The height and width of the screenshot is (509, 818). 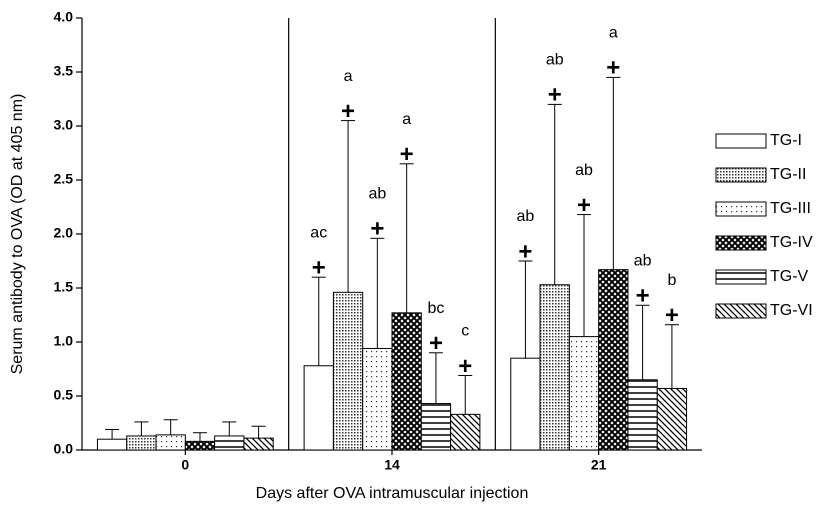 I want to click on significance-label: bc, so click(x=435, y=308).